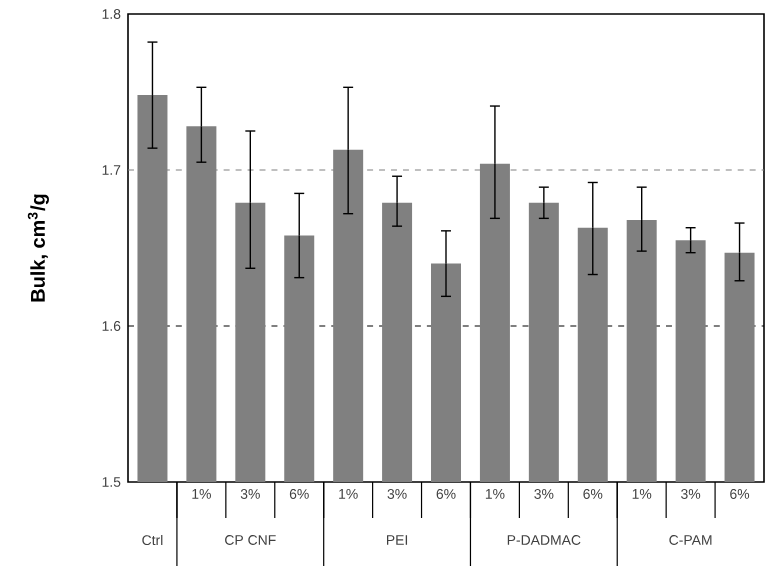 The image size is (772, 566). I want to click on y-axis-title: Bulk, cm$^{3}$/g, so click(38, 248).